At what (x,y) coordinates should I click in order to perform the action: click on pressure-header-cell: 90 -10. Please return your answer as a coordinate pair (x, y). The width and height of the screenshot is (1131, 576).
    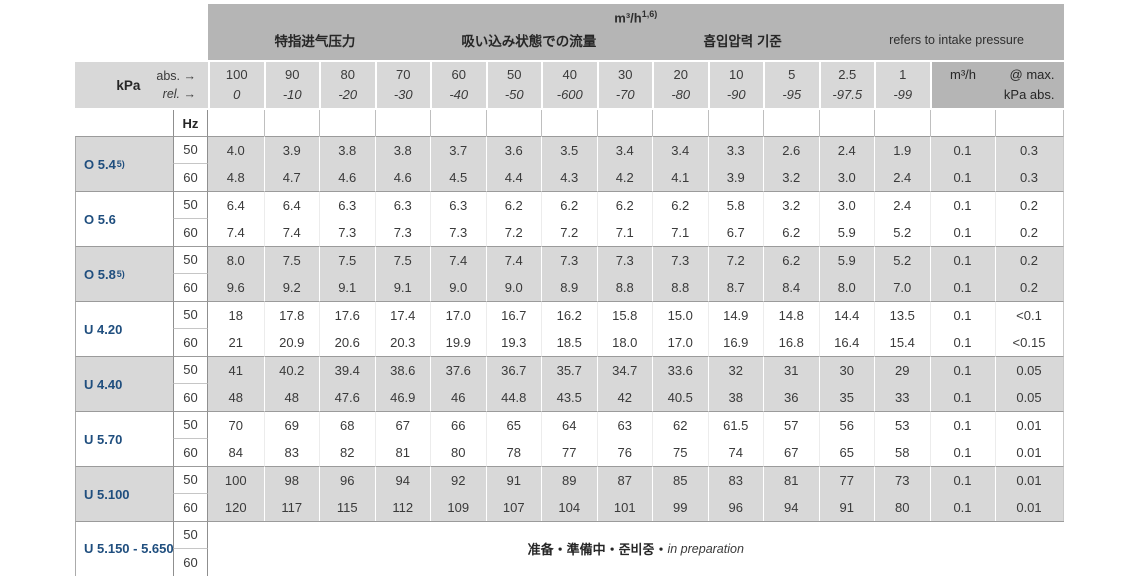
    Looking at the image, I should click on (291, 86).